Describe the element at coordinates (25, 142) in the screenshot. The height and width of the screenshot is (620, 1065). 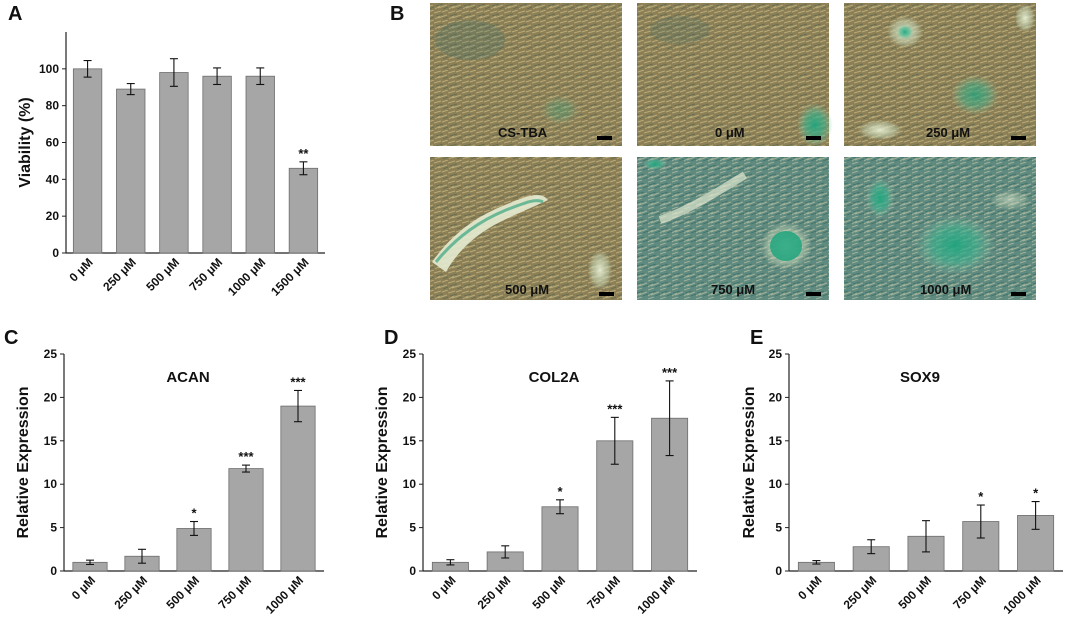
I see `y-axis-label: Viability (%)` at that location.